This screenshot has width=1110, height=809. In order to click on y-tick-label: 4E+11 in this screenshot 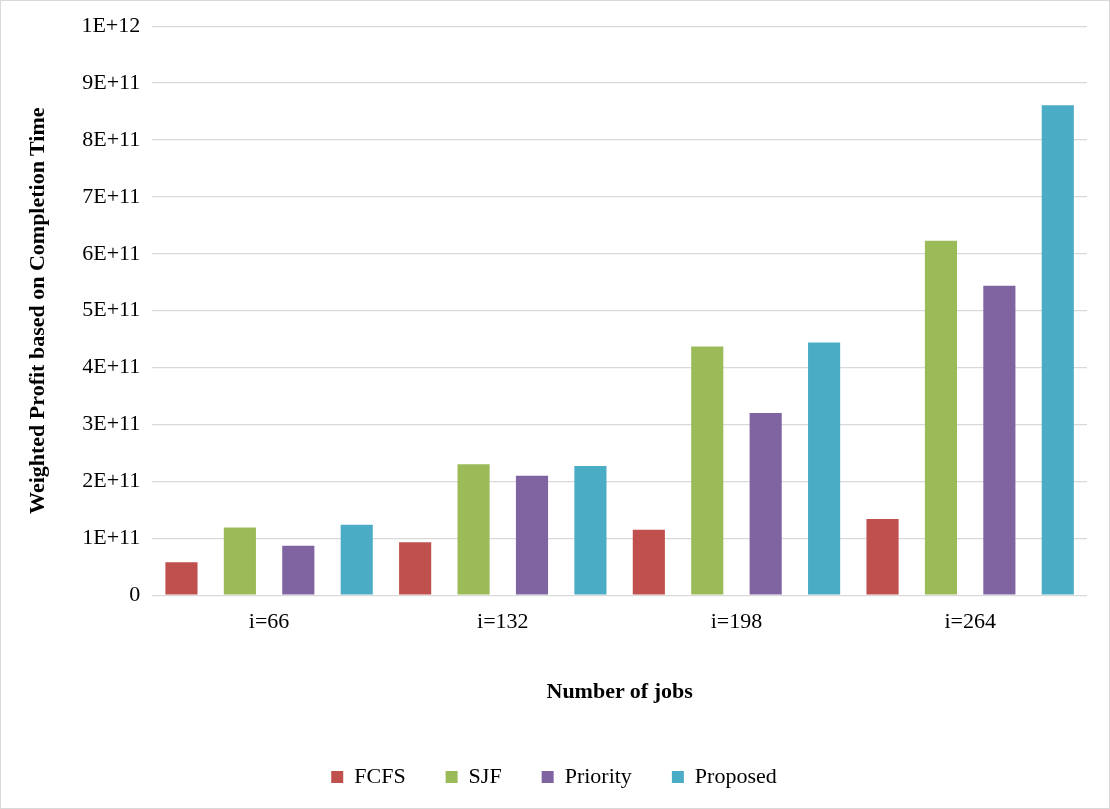, I will do `click(111, 366)`.